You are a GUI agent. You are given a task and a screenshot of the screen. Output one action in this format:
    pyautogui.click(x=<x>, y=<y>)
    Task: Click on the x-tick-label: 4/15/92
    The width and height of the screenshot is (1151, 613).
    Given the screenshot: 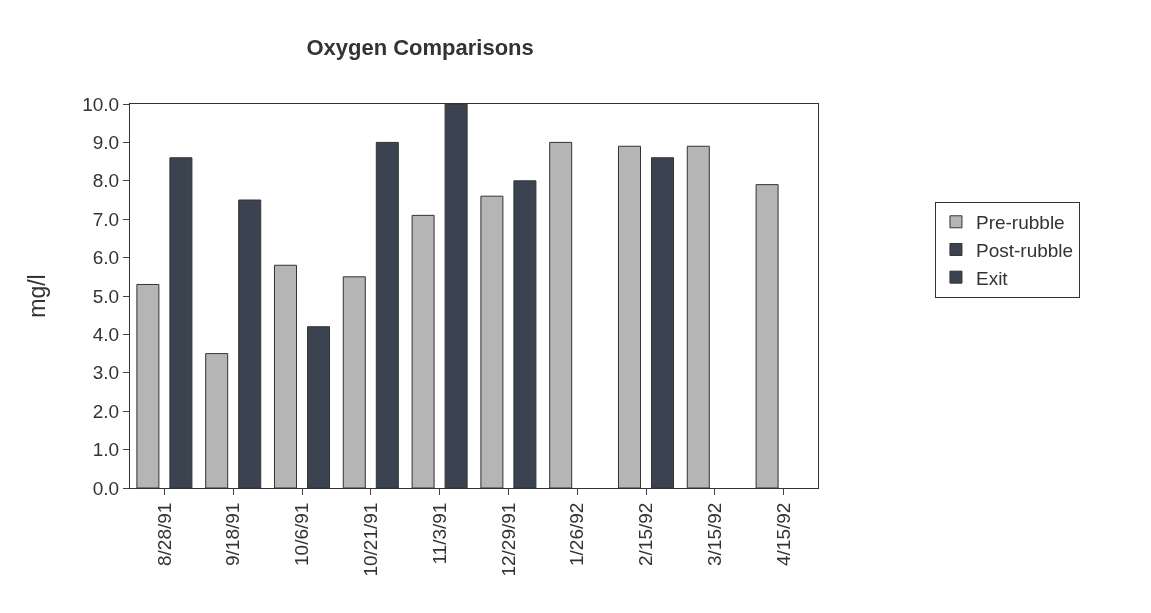 What is the action you would take?
    pyautogui.click(x=783, y=534)
    